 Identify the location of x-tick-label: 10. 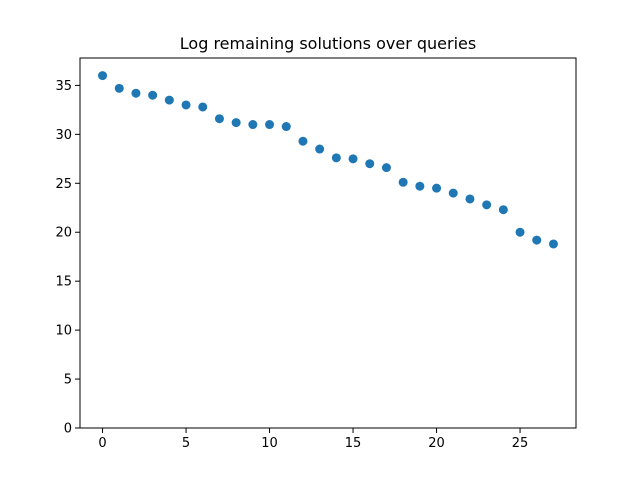
(269, 443).